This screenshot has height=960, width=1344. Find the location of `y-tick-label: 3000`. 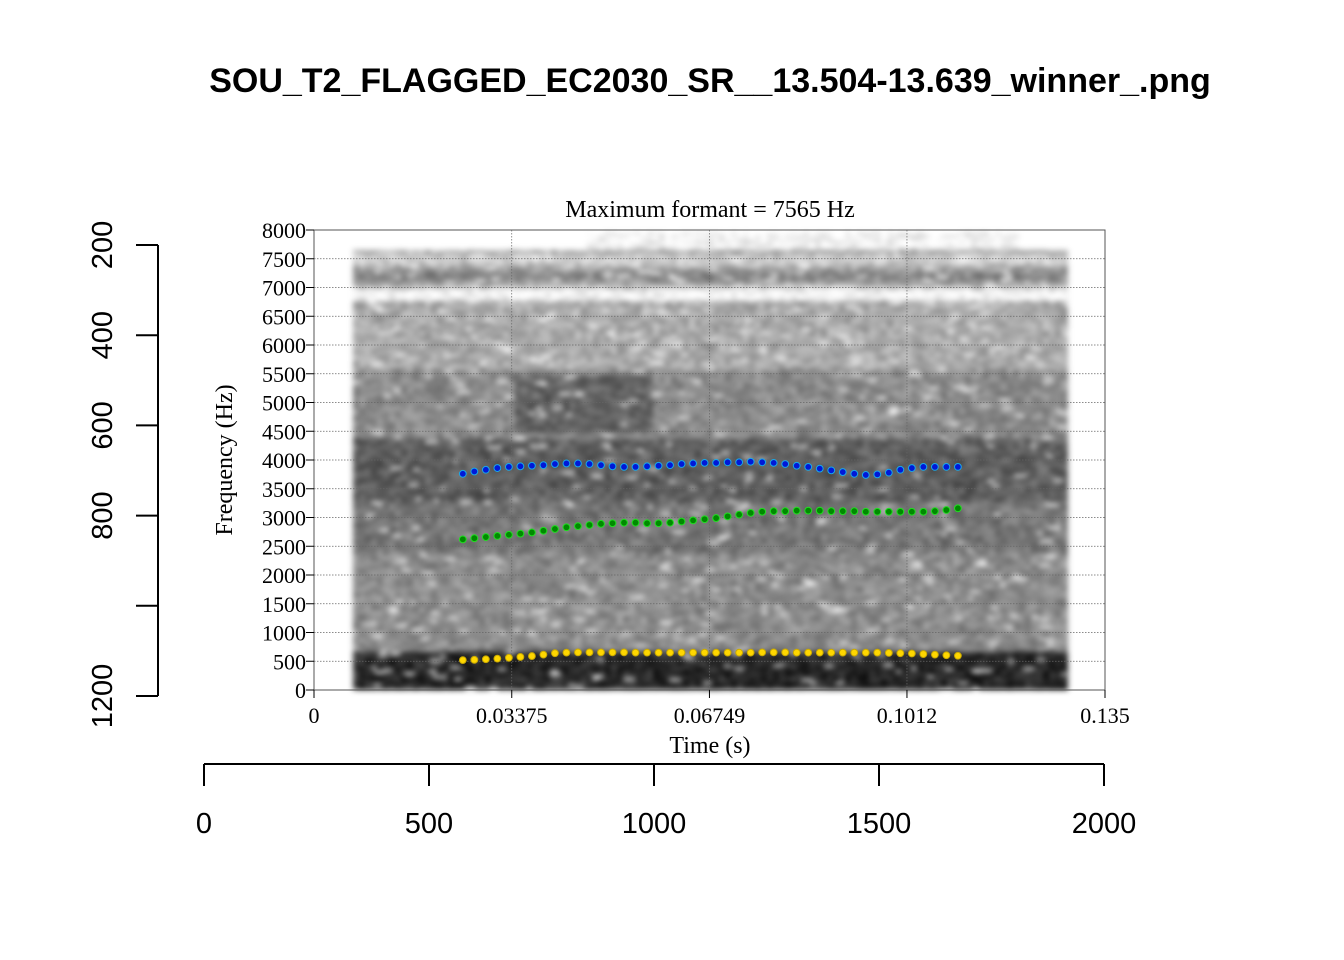

y-tick-label: 3000 is located at coordinates (284, 518).